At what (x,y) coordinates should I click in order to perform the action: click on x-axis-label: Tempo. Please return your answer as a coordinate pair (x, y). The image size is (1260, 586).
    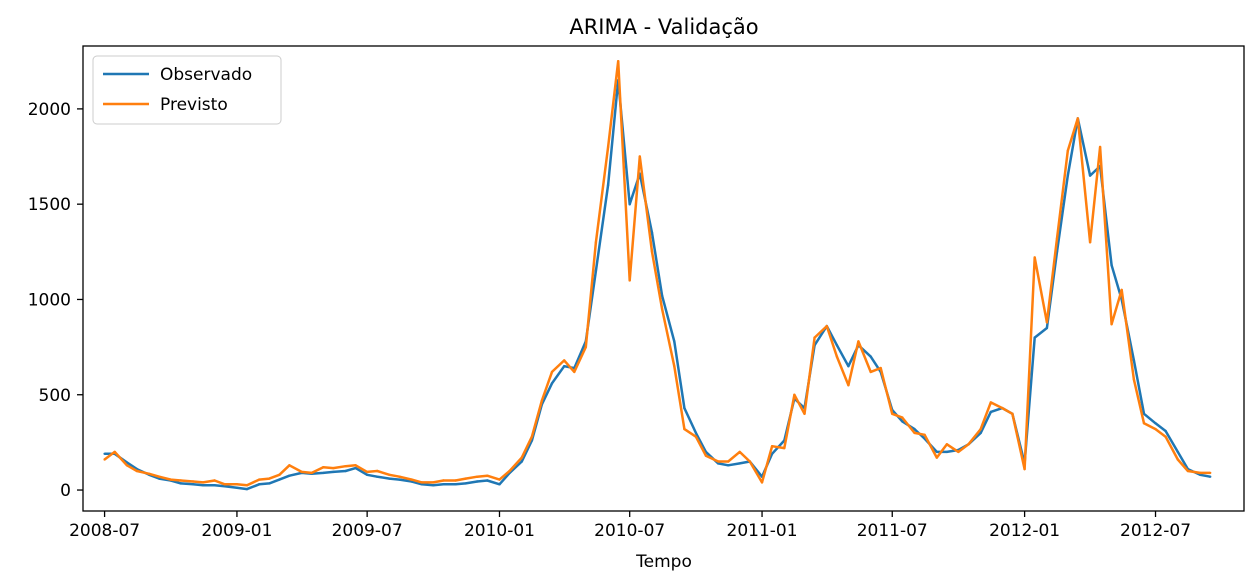
    Looking at the image, I should click on (663, 562).